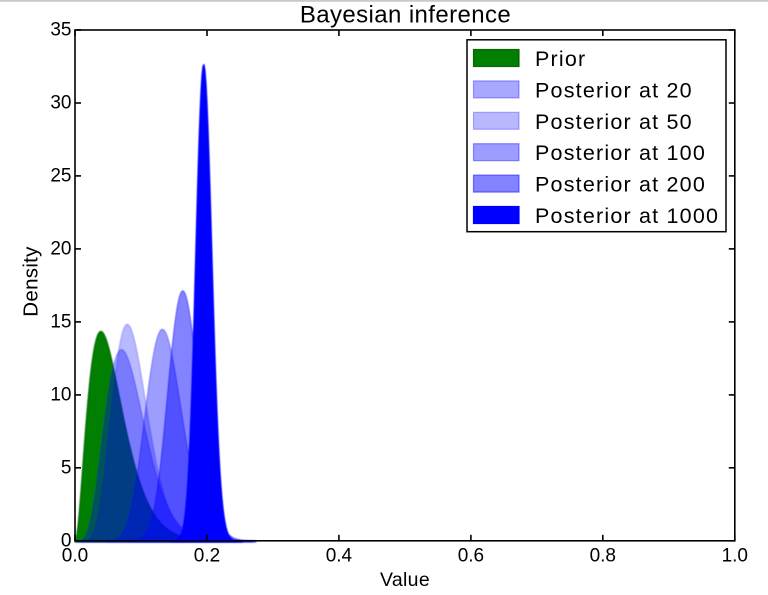 This screenshot has width=768, height=595. Describe the element at coordinates (614, 90) in the screenshot. I see `svg-text: Posterior at 20` at that location.